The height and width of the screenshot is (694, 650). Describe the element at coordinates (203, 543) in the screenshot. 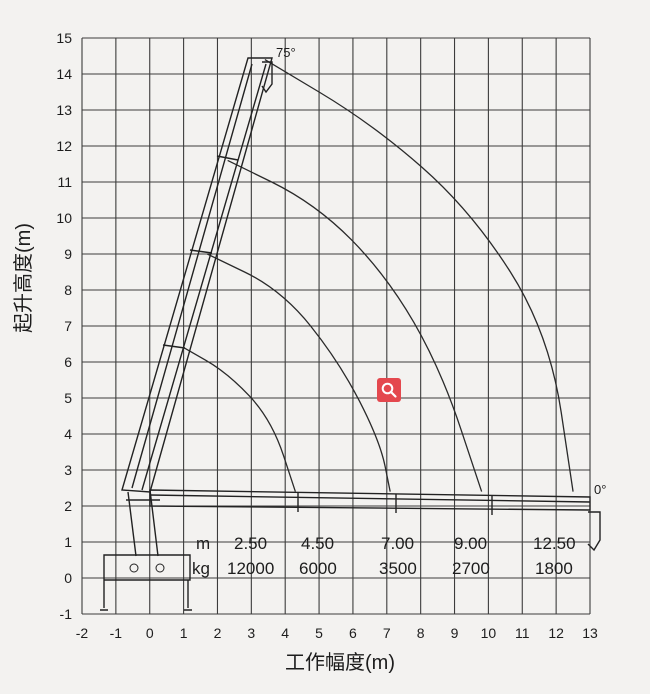

I see `unit-m-label: m` at that location.